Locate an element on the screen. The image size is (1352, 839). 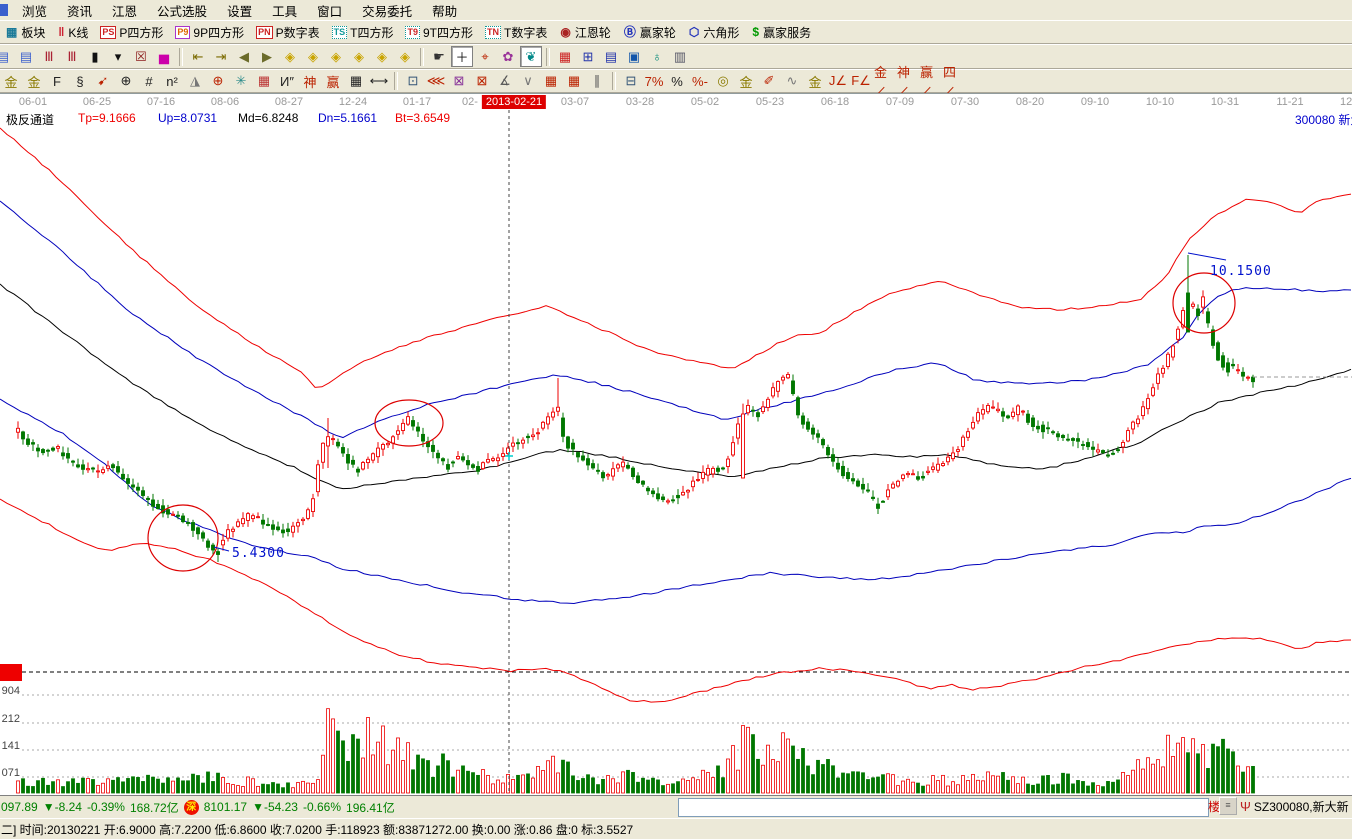
gold-ruler-1-icon: 金 is located at coordinates (11, 82).